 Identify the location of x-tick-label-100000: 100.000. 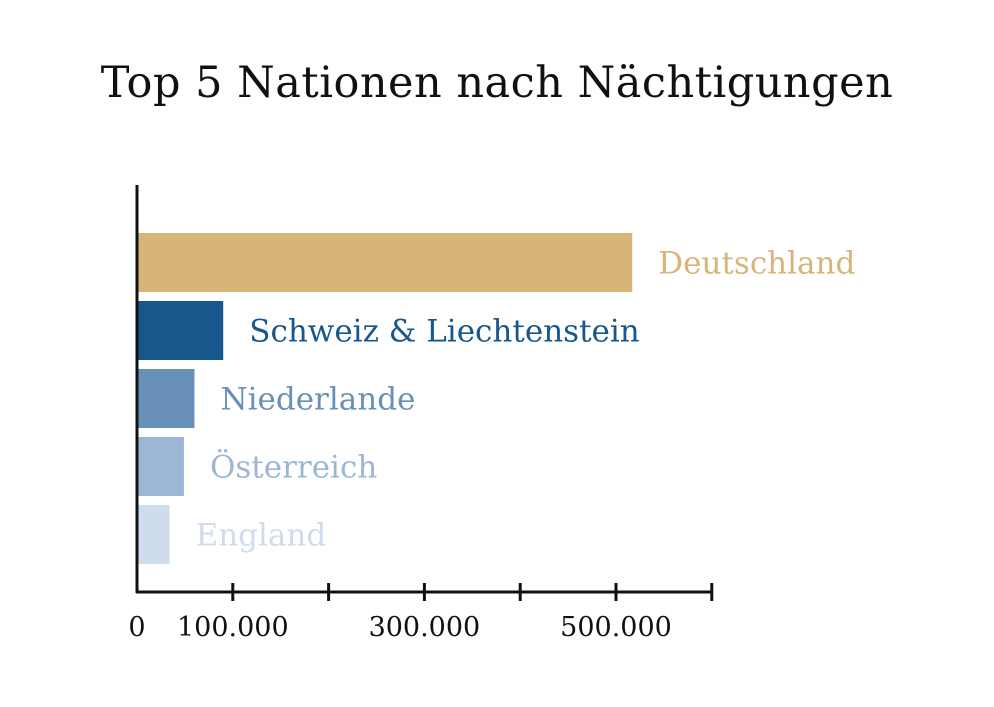
(233, 627).